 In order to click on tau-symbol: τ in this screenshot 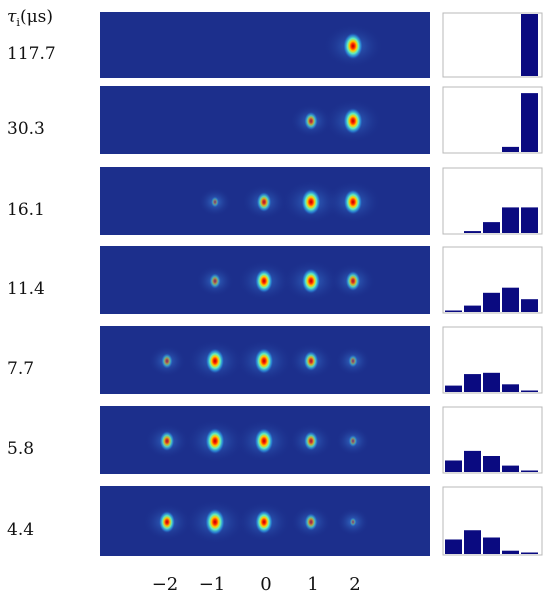, I will do `click(12, 17)`.